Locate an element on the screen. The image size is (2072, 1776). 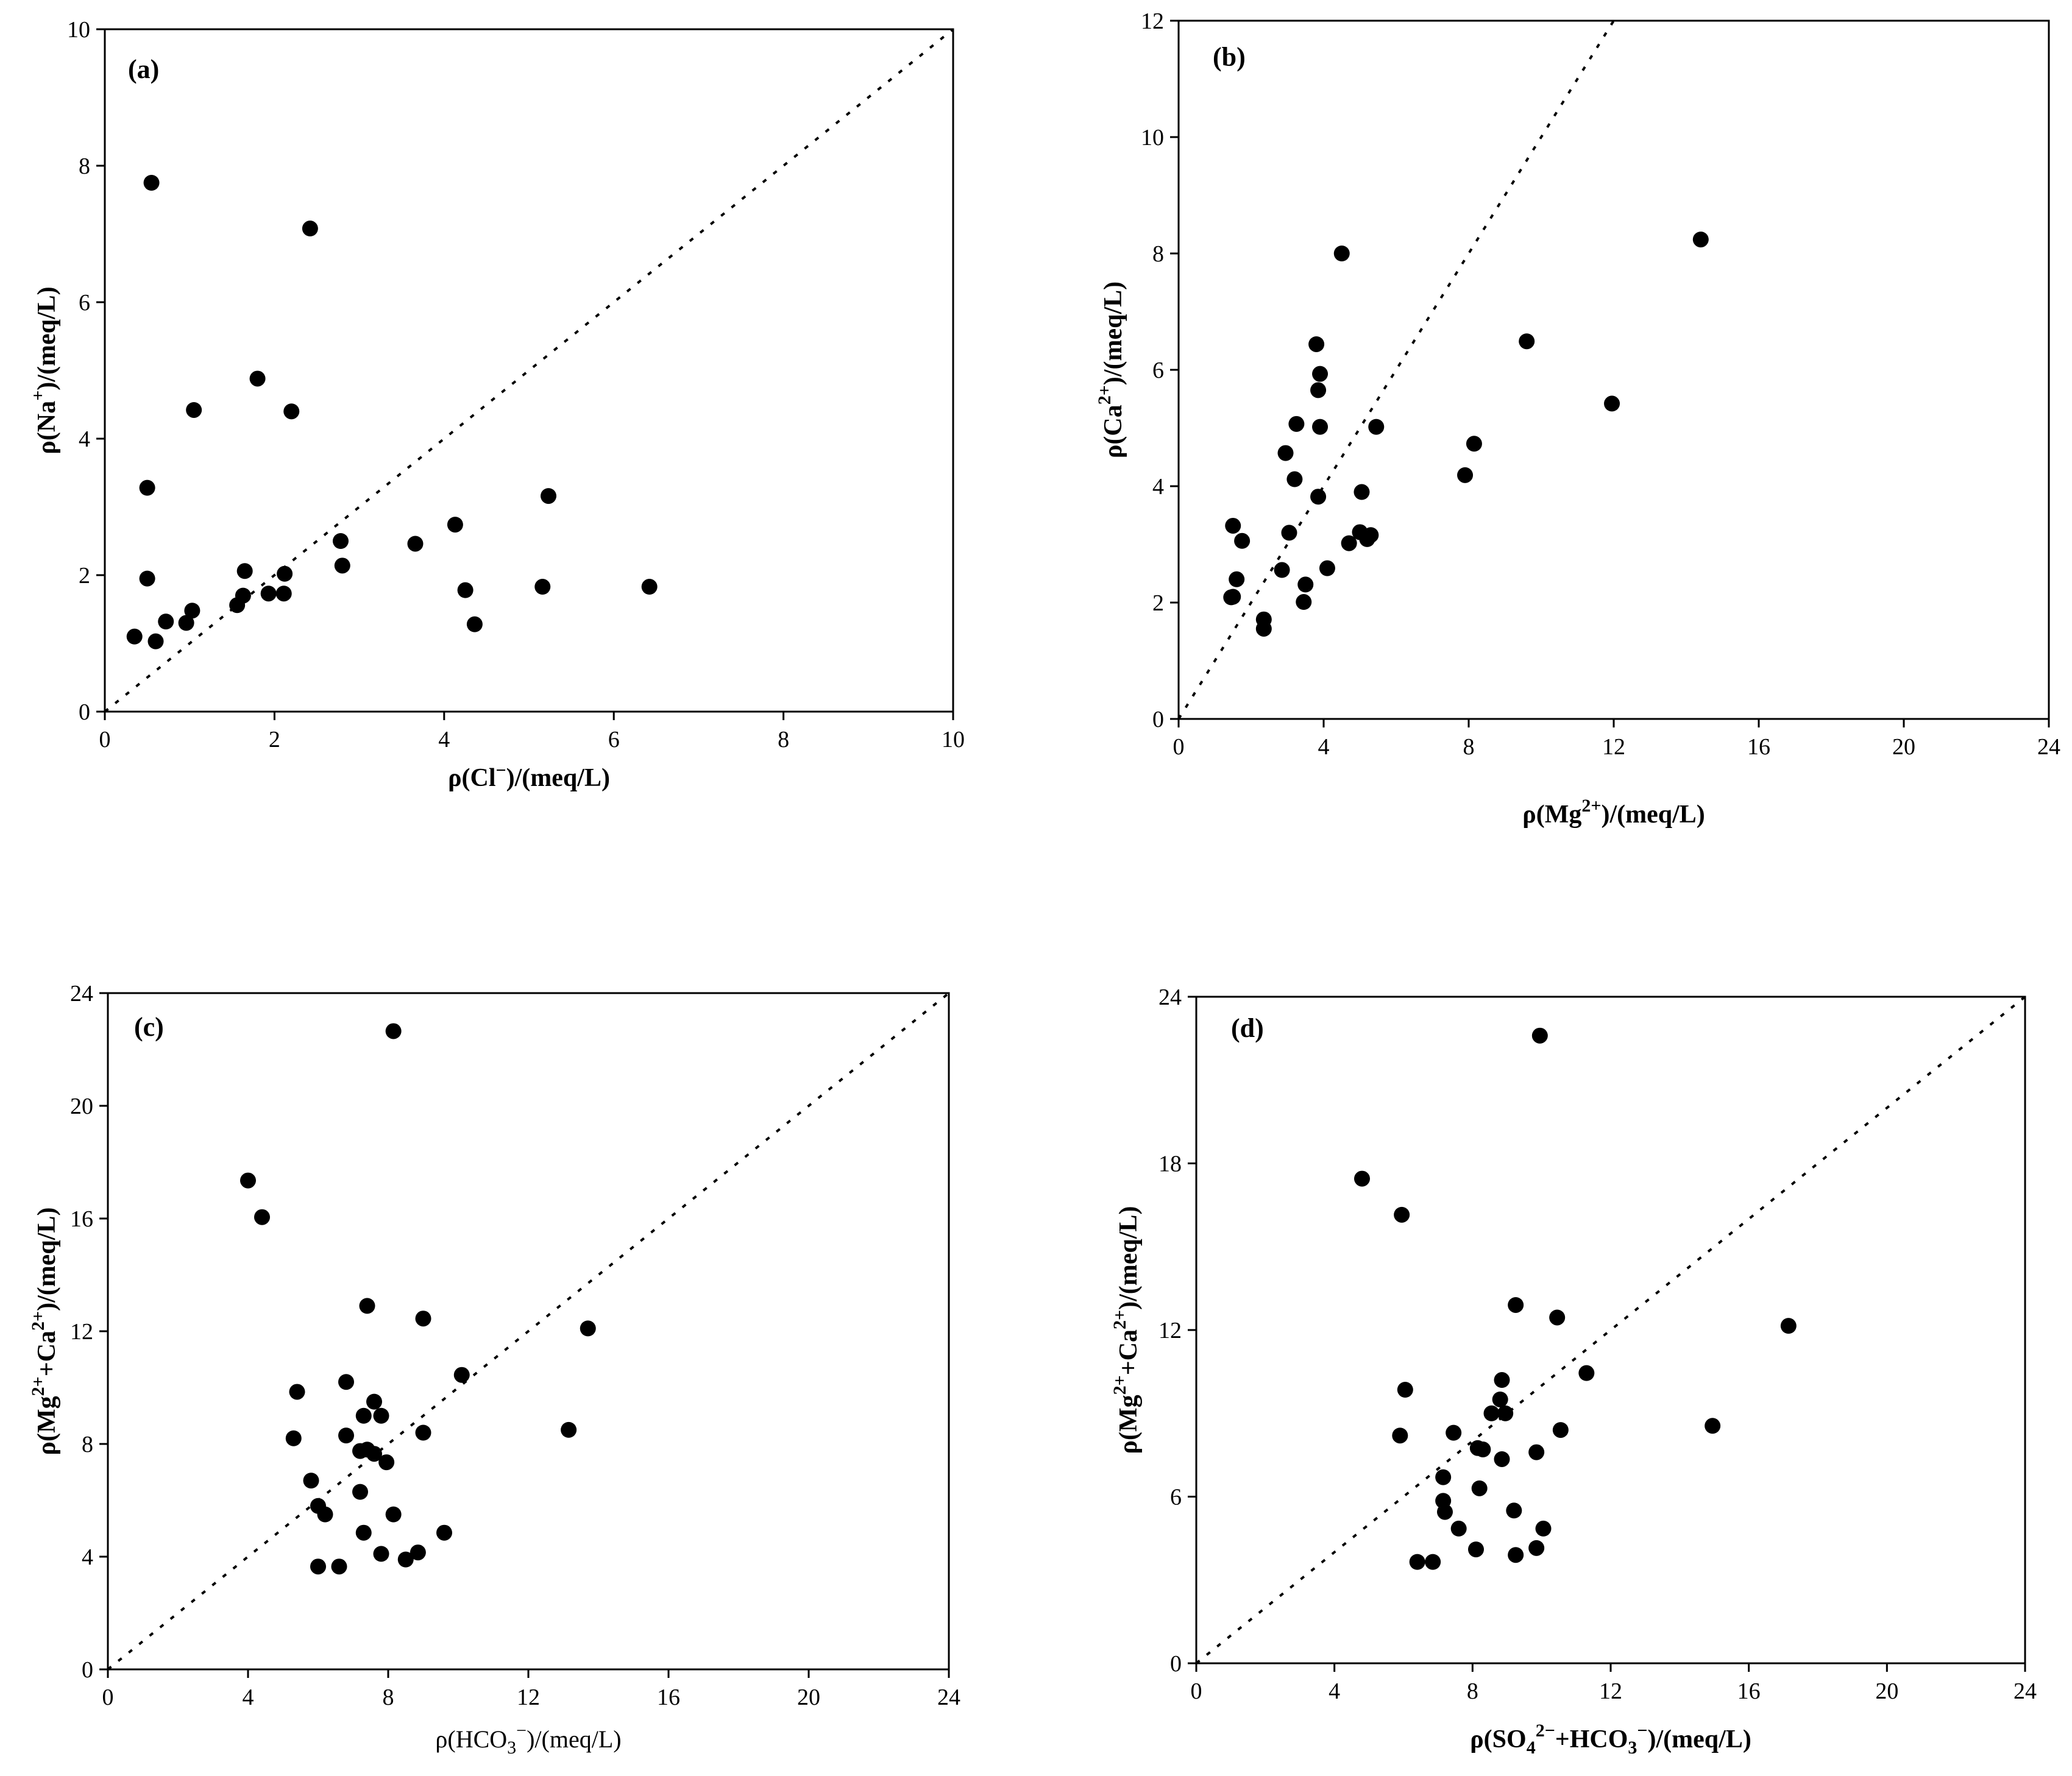
panel-a-y-tick-label: 8 is located at coordinates (84, 166).